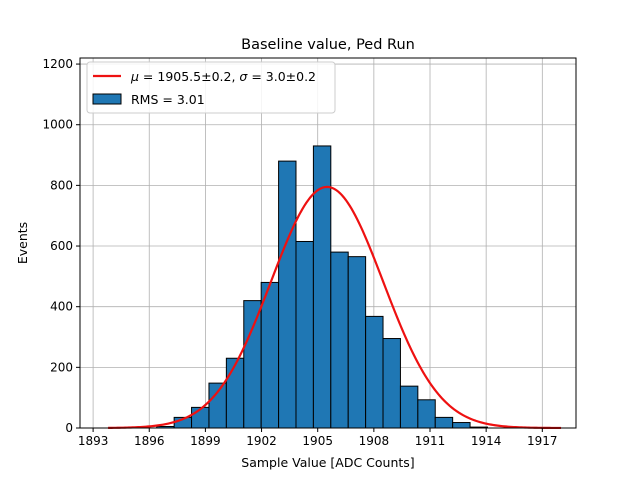 The height and width of the screenshot is (484, 640). What do you see at coordinates (542, 441) in the screenshot?
I see `x-tick-label: 1917` at bounding box center [542, 441].